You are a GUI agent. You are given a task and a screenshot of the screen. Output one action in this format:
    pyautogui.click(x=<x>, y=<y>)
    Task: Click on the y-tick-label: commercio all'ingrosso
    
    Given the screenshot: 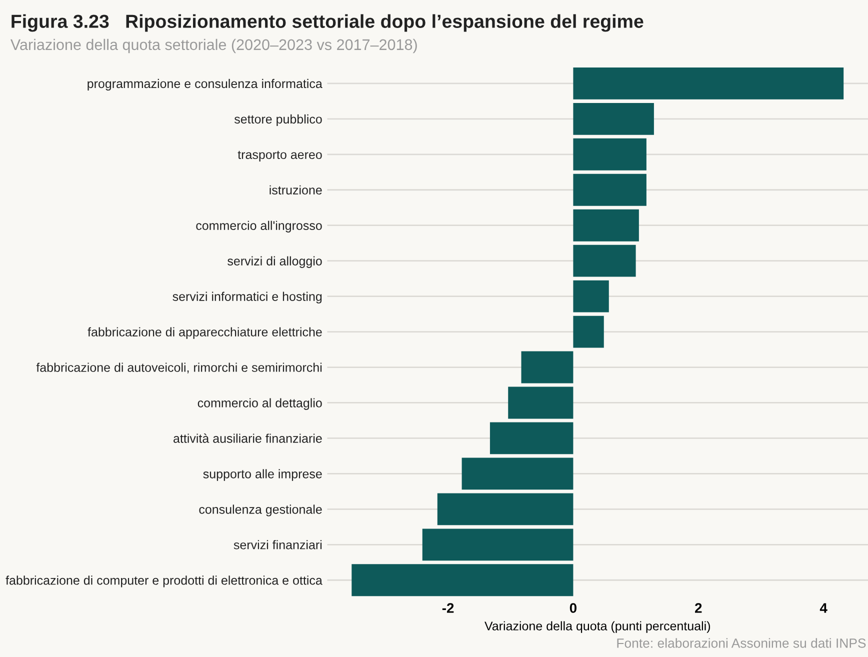 What is the action you would take?
    pyautogui.click(x=259, y=226)
    